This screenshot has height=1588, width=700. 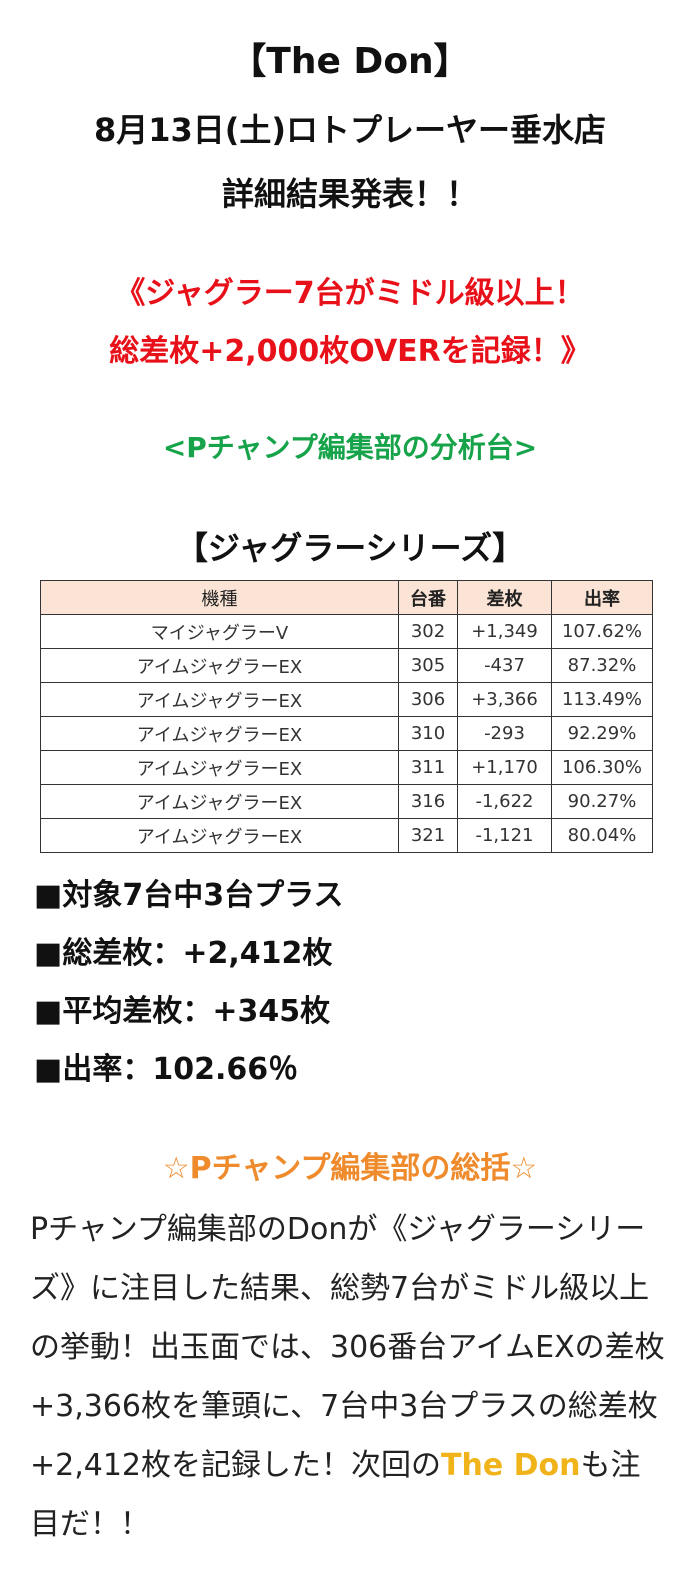 I want to click on cell-payout-rate: 92.29%, so click(x=602, y=733).